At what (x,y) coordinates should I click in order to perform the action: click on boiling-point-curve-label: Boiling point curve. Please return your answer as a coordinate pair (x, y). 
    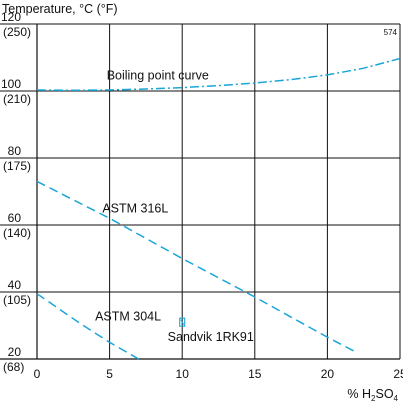
    Looking at the image, I should click on (158, 75).